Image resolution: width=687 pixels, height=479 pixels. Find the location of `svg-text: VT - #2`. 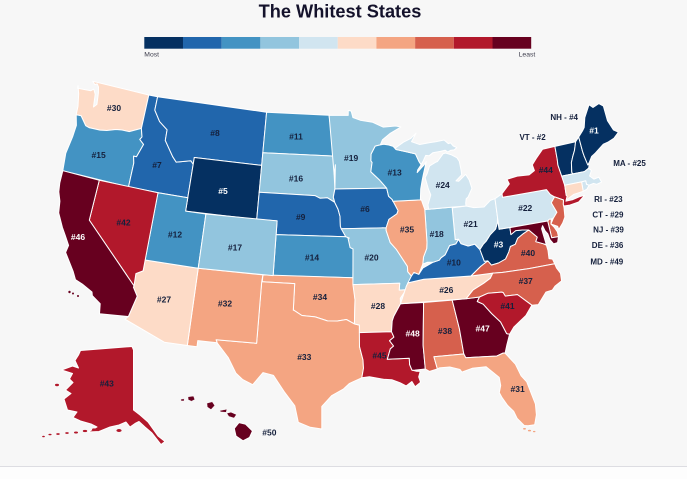

svg-text: VT - #2 is located at coordinates (532, 137).